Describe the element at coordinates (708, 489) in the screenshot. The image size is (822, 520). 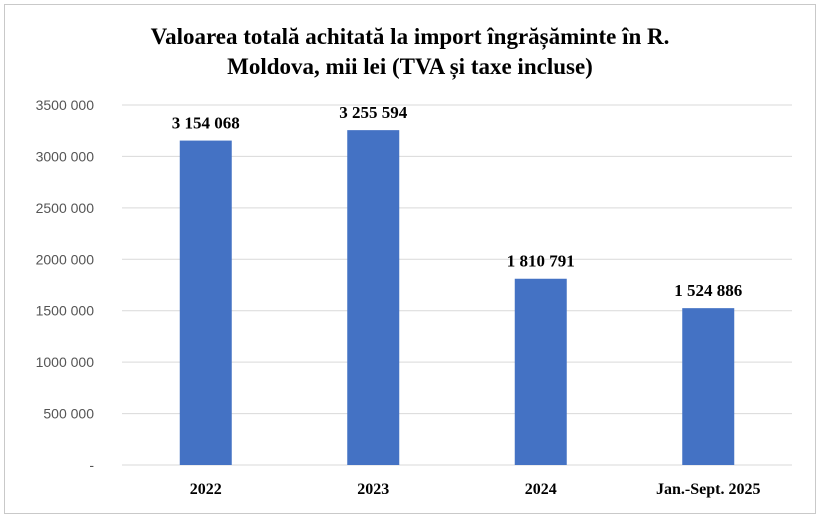
I see `x-tick-label: Jan.-Sept. 2025` at that location.